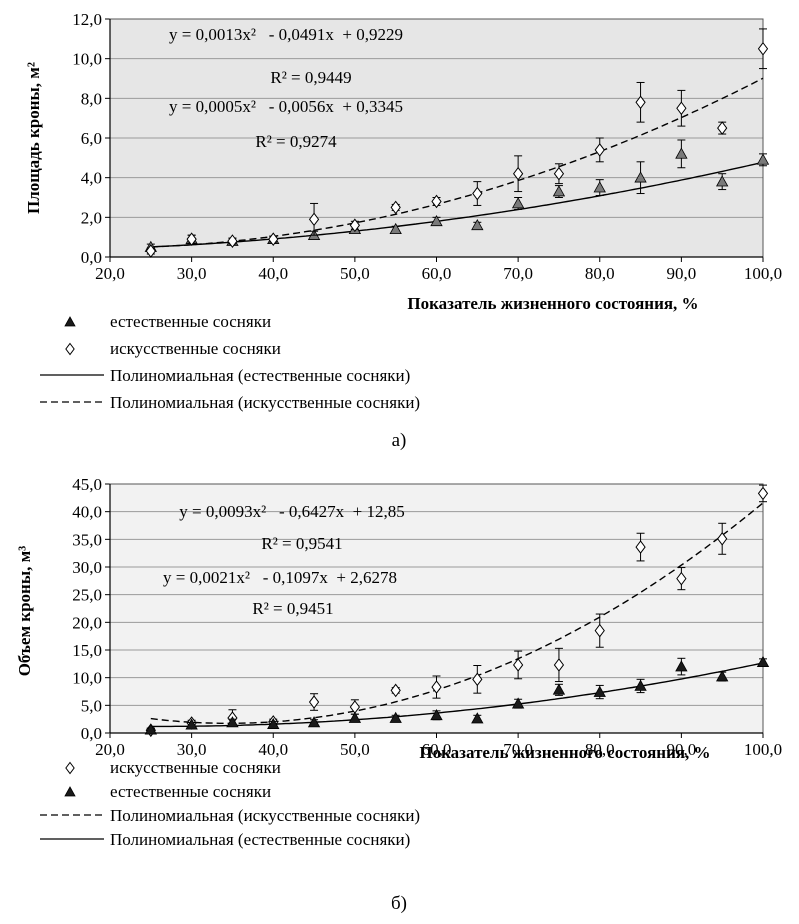  I want to click on y-tick-label: 15,0, so click(87, 650).